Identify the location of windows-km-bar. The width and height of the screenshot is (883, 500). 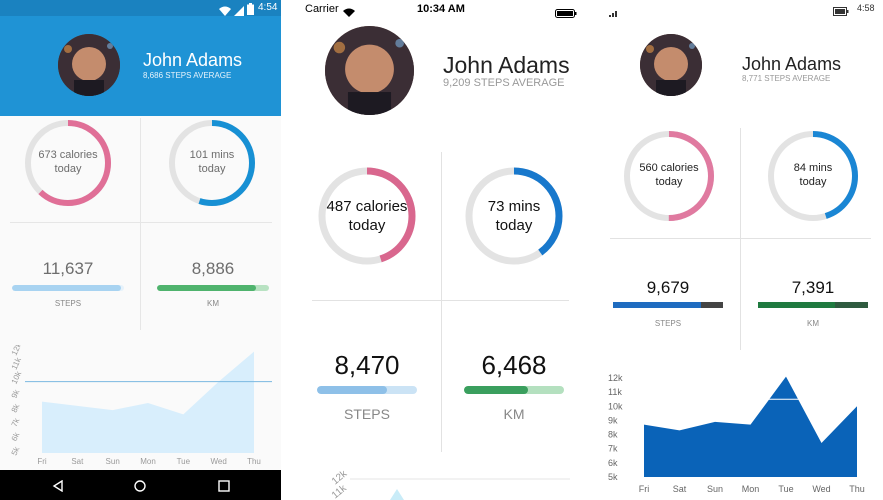
(813, 305).